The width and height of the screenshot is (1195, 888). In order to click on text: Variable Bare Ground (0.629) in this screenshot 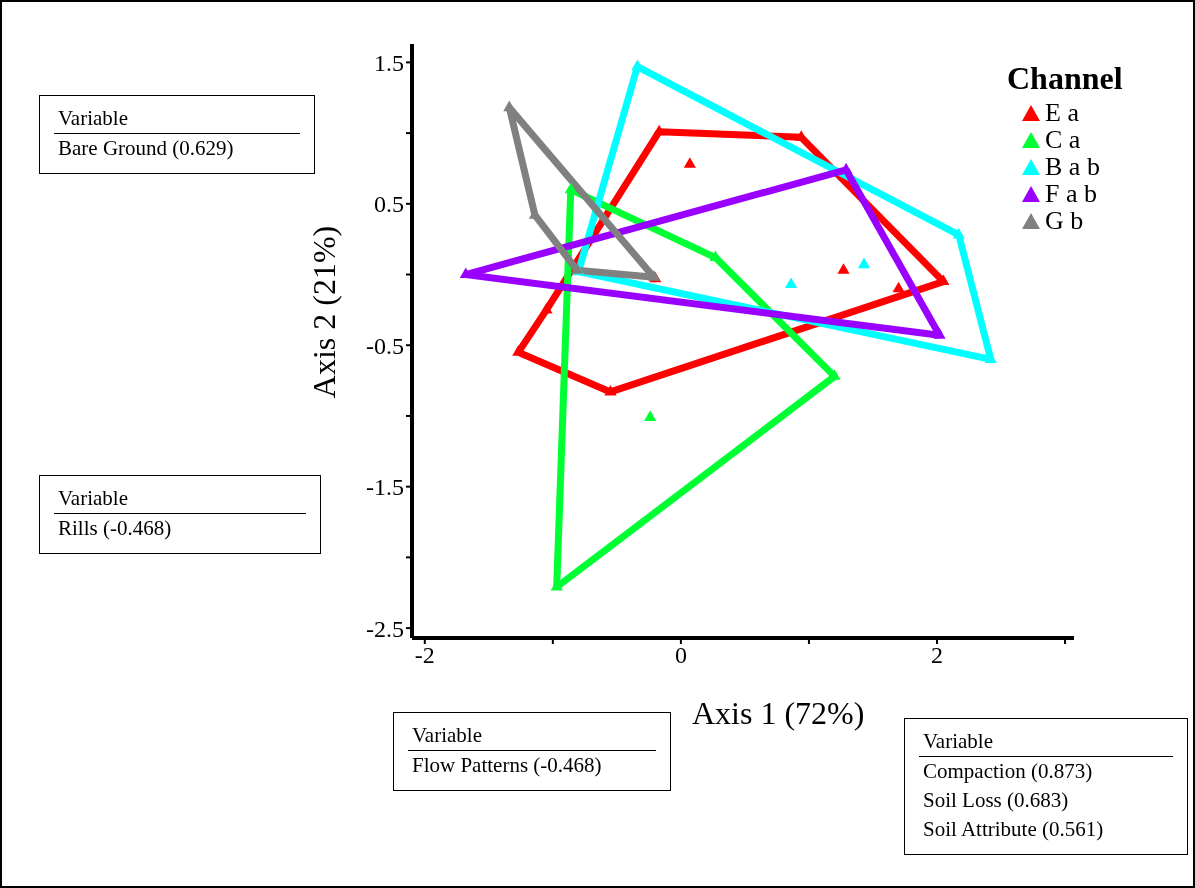, I will do `click(146, 133)`.